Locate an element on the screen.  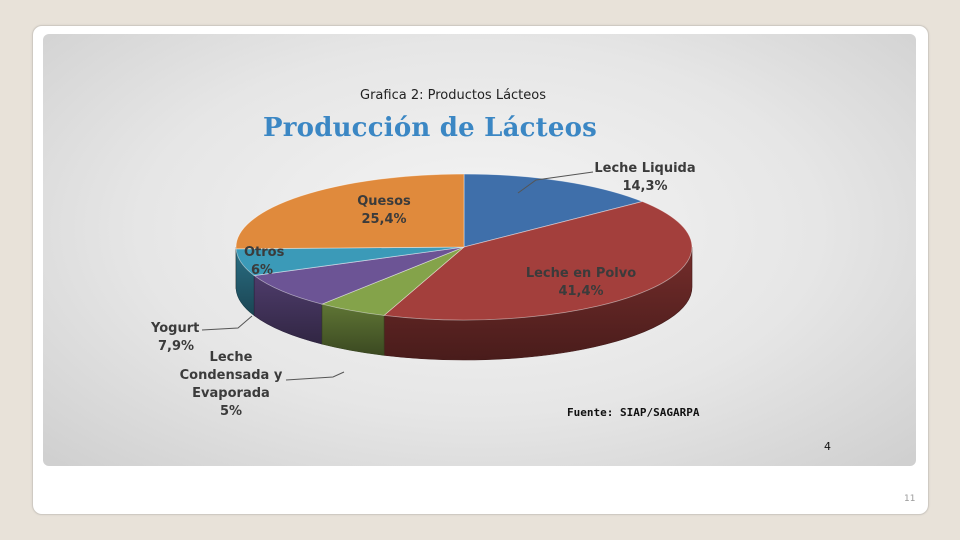
pie-slice-yogurt is located at coordinates (359, 275).